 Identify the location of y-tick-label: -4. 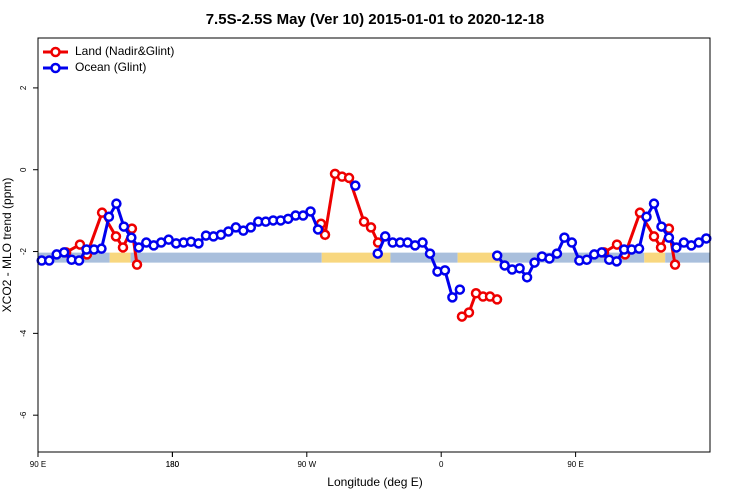
(23, 333).